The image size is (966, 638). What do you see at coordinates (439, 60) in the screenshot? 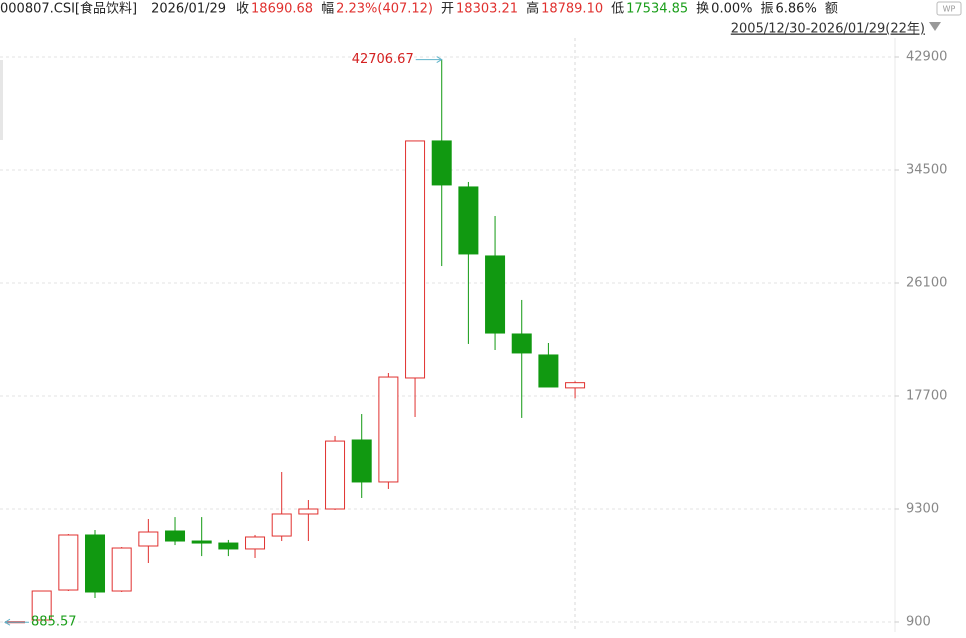
I see `max-arrowhead` at bounding box center [439, 60].